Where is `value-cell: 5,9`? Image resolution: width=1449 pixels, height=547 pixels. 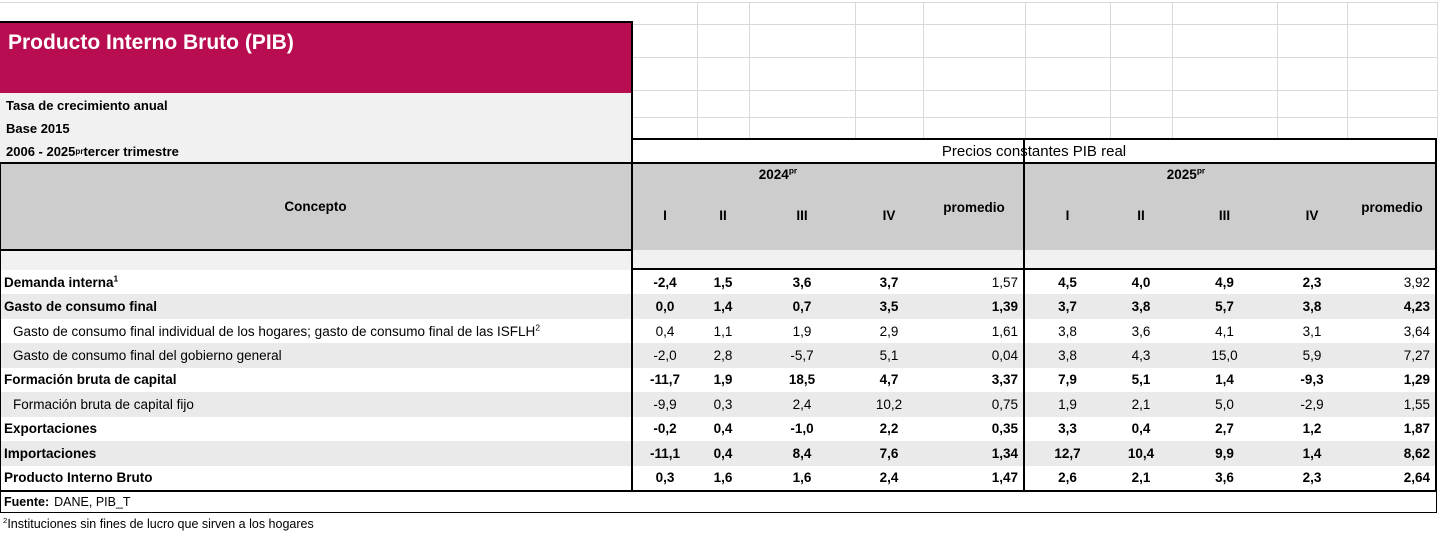
value-cell: 5,9 is located at coordinates (1312, 356).